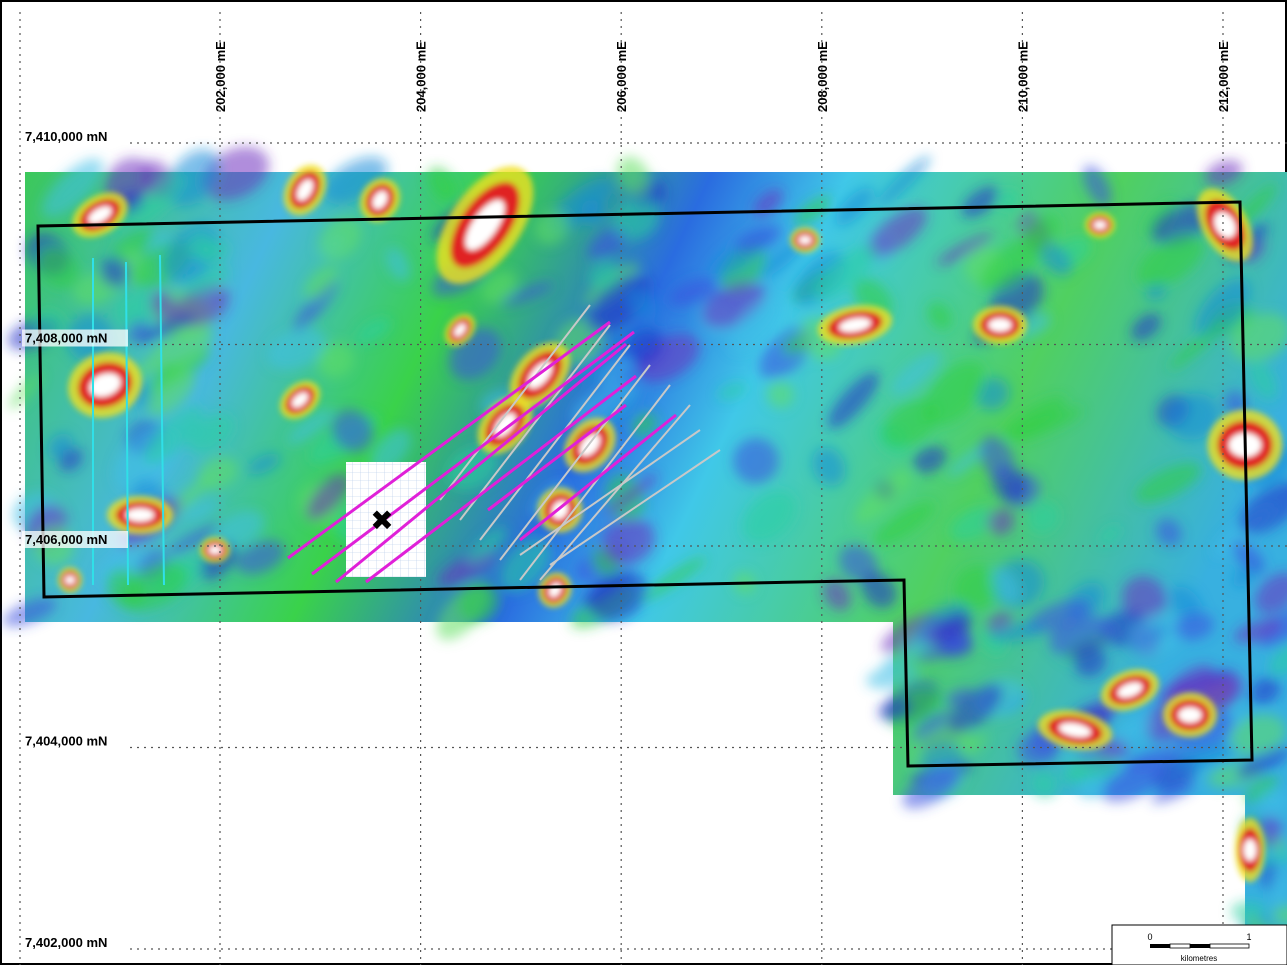  What do you see at coordinates (421, 76) in the screenshot?
I see `easting-label: 204,000 mE` at bounding box center [421, 76].